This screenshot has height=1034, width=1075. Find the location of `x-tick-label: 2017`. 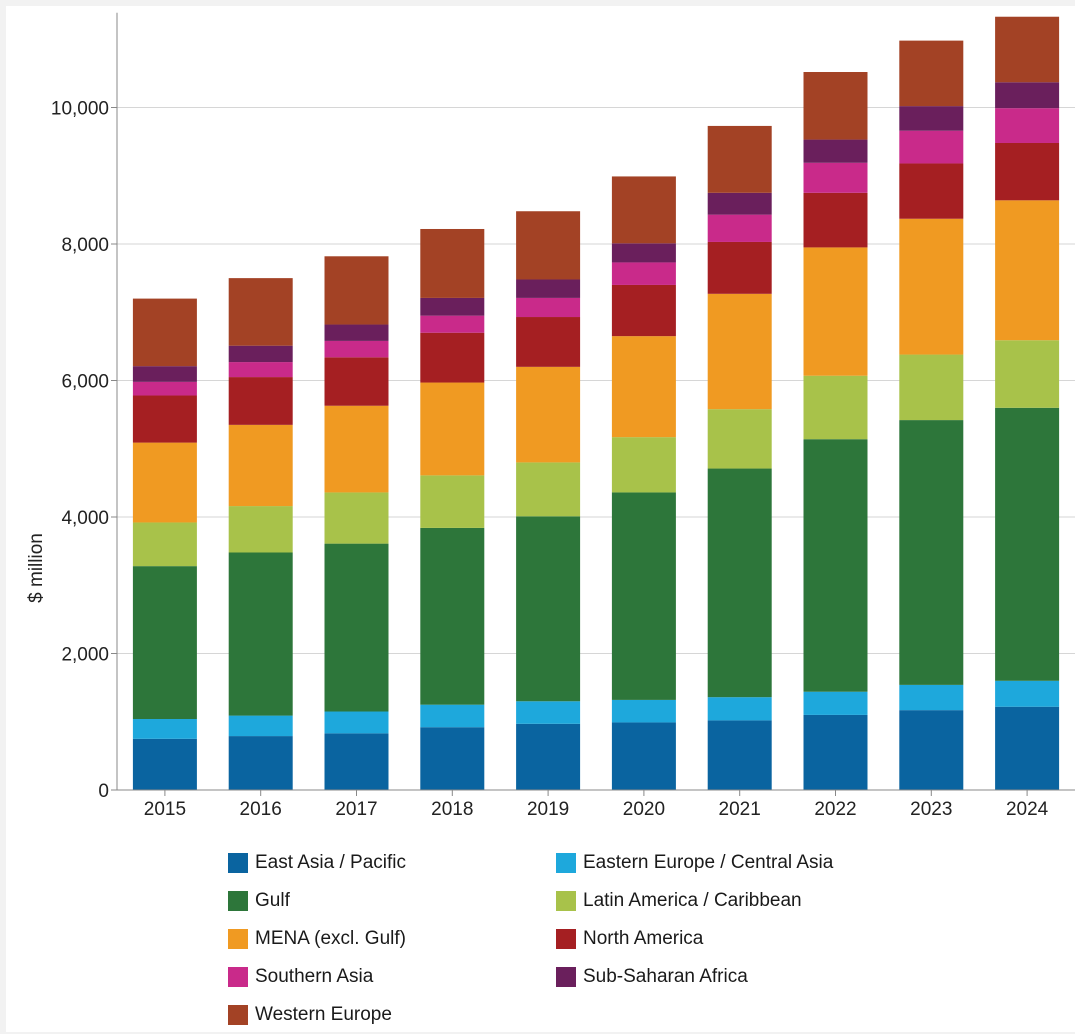

x-tick-label: 2017 is located at coordinates (356, 809).